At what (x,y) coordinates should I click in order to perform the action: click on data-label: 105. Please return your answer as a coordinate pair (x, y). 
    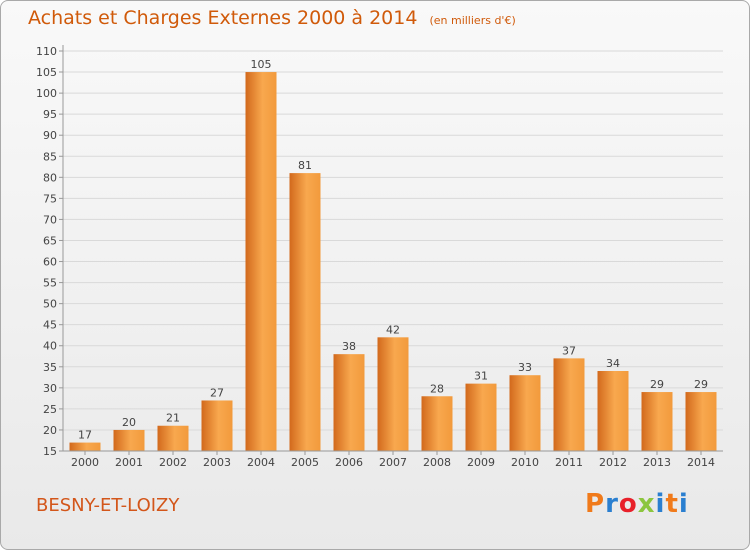
    Looking at the image, I should click on (261, 64).